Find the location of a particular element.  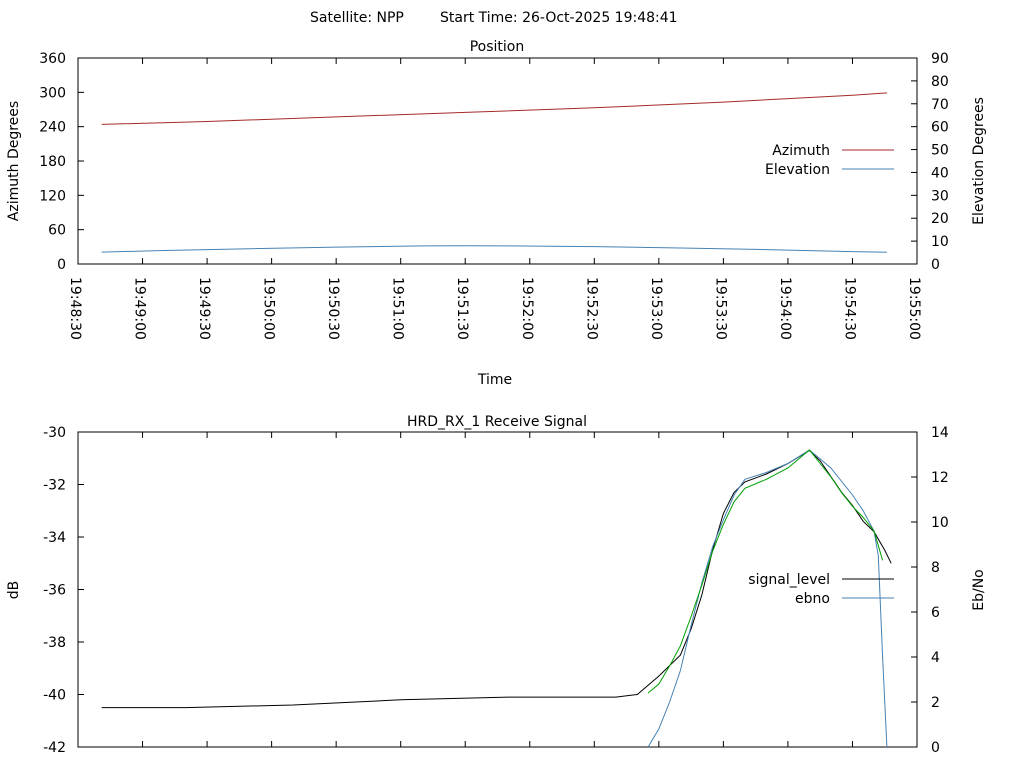

y2-tick-label: 60 is located at coordinates (940, 128).